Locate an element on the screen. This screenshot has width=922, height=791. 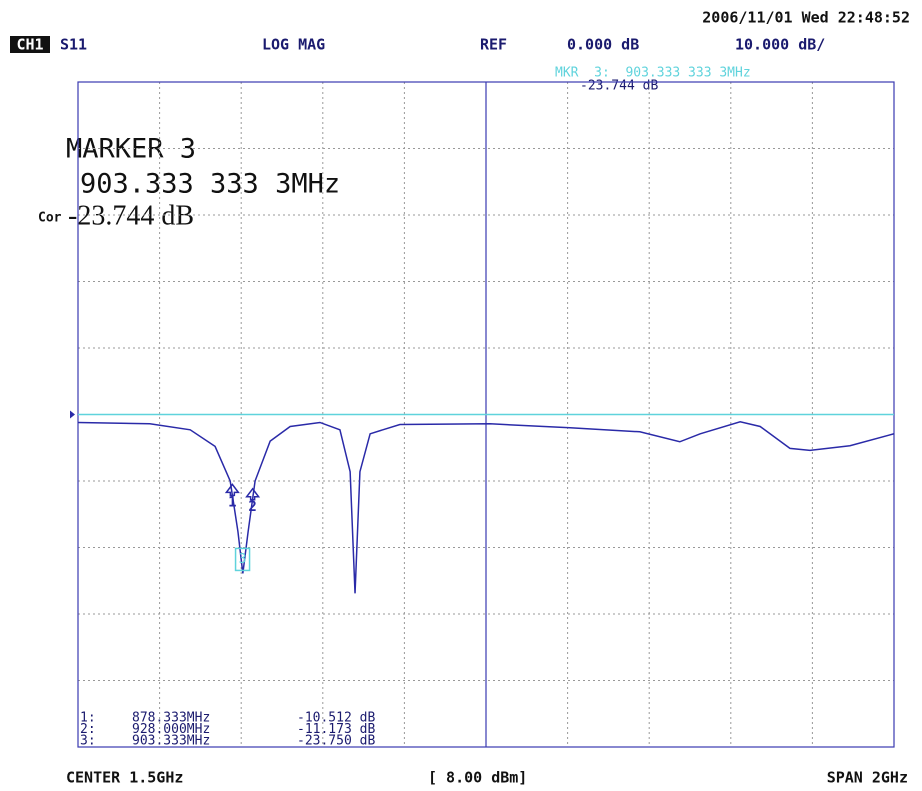
marker-label: 1 is located at coordinates (232, 502).